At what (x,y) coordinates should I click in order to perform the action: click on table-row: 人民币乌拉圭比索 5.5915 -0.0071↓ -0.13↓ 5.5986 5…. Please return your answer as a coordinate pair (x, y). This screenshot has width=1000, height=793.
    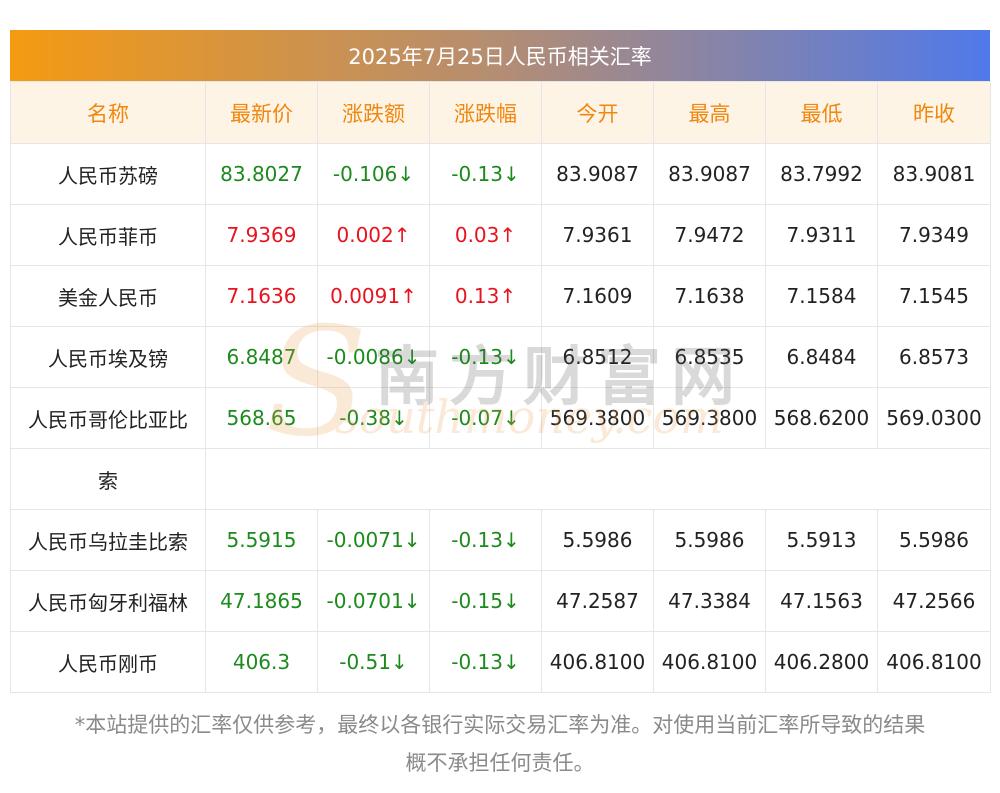
    Looking at the image, I should click on (500, 540).